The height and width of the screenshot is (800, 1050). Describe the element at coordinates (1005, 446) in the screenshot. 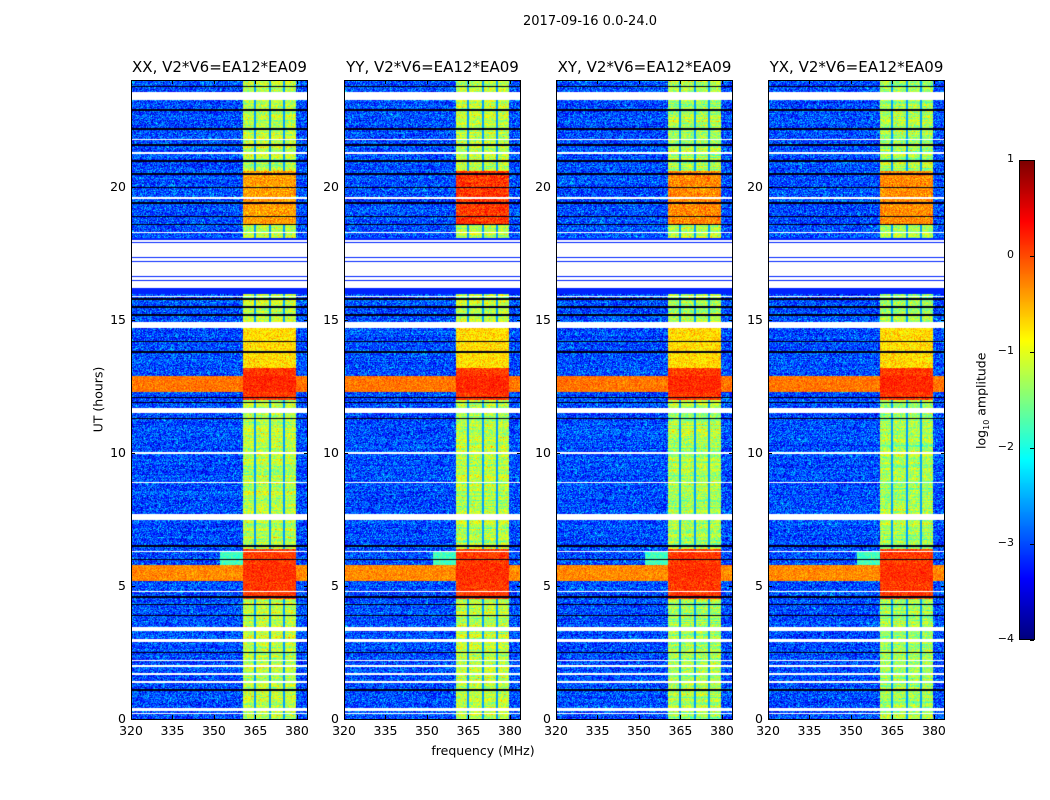

I see `colorbar-tick-label: −2` at that location.